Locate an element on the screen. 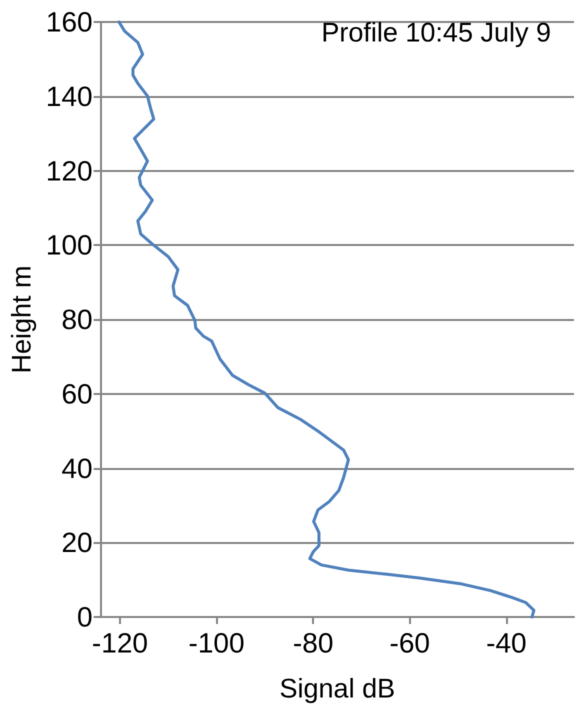 Image resolution: width=588 pixels, height=723 pixels. y-tick-label: 20 is located at coordinates (77, 542).